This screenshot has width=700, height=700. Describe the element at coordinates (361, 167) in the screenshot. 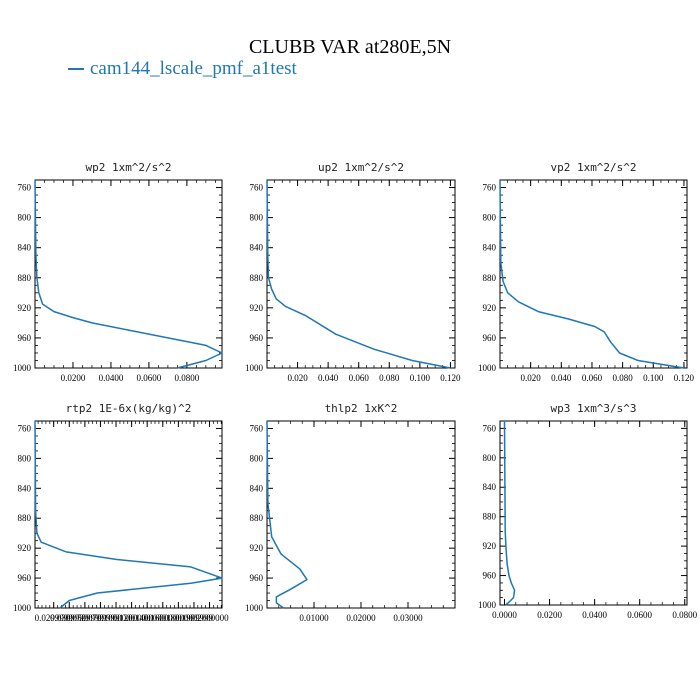

I see `subplot-title: up2 1xm^2/s^2` at that location.